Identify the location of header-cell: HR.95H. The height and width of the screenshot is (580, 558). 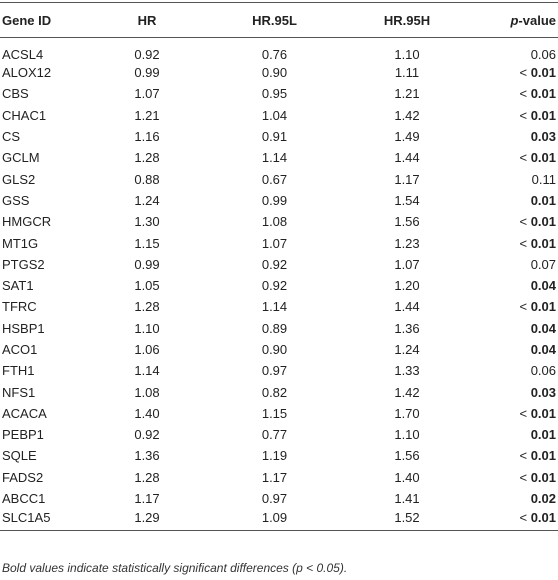
(407, 20).